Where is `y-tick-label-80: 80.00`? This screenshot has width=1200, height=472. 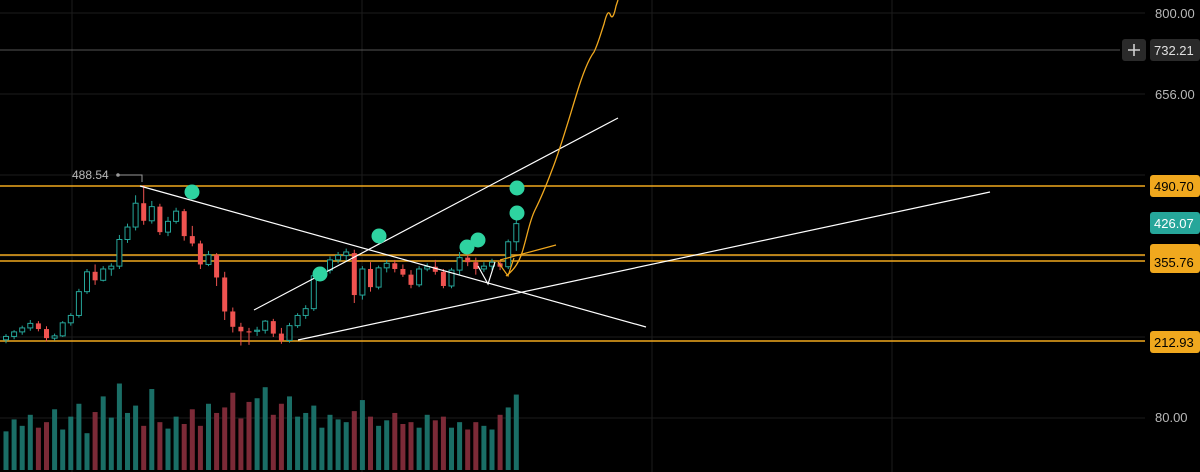
y-tick-label-80: 80.00 is located at coordinates (1171, 417).